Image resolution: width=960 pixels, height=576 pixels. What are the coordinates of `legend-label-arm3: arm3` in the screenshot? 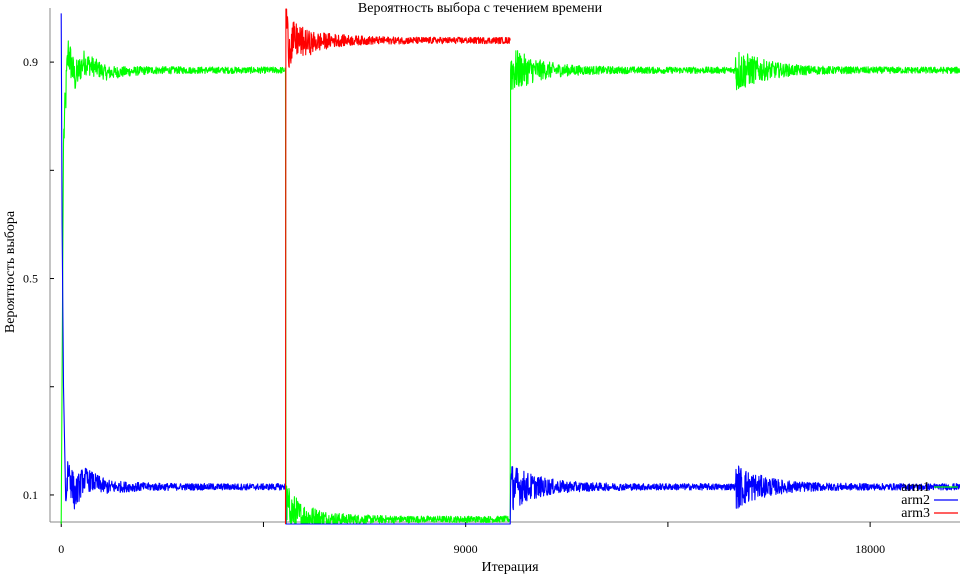 It's located at (915, 513).